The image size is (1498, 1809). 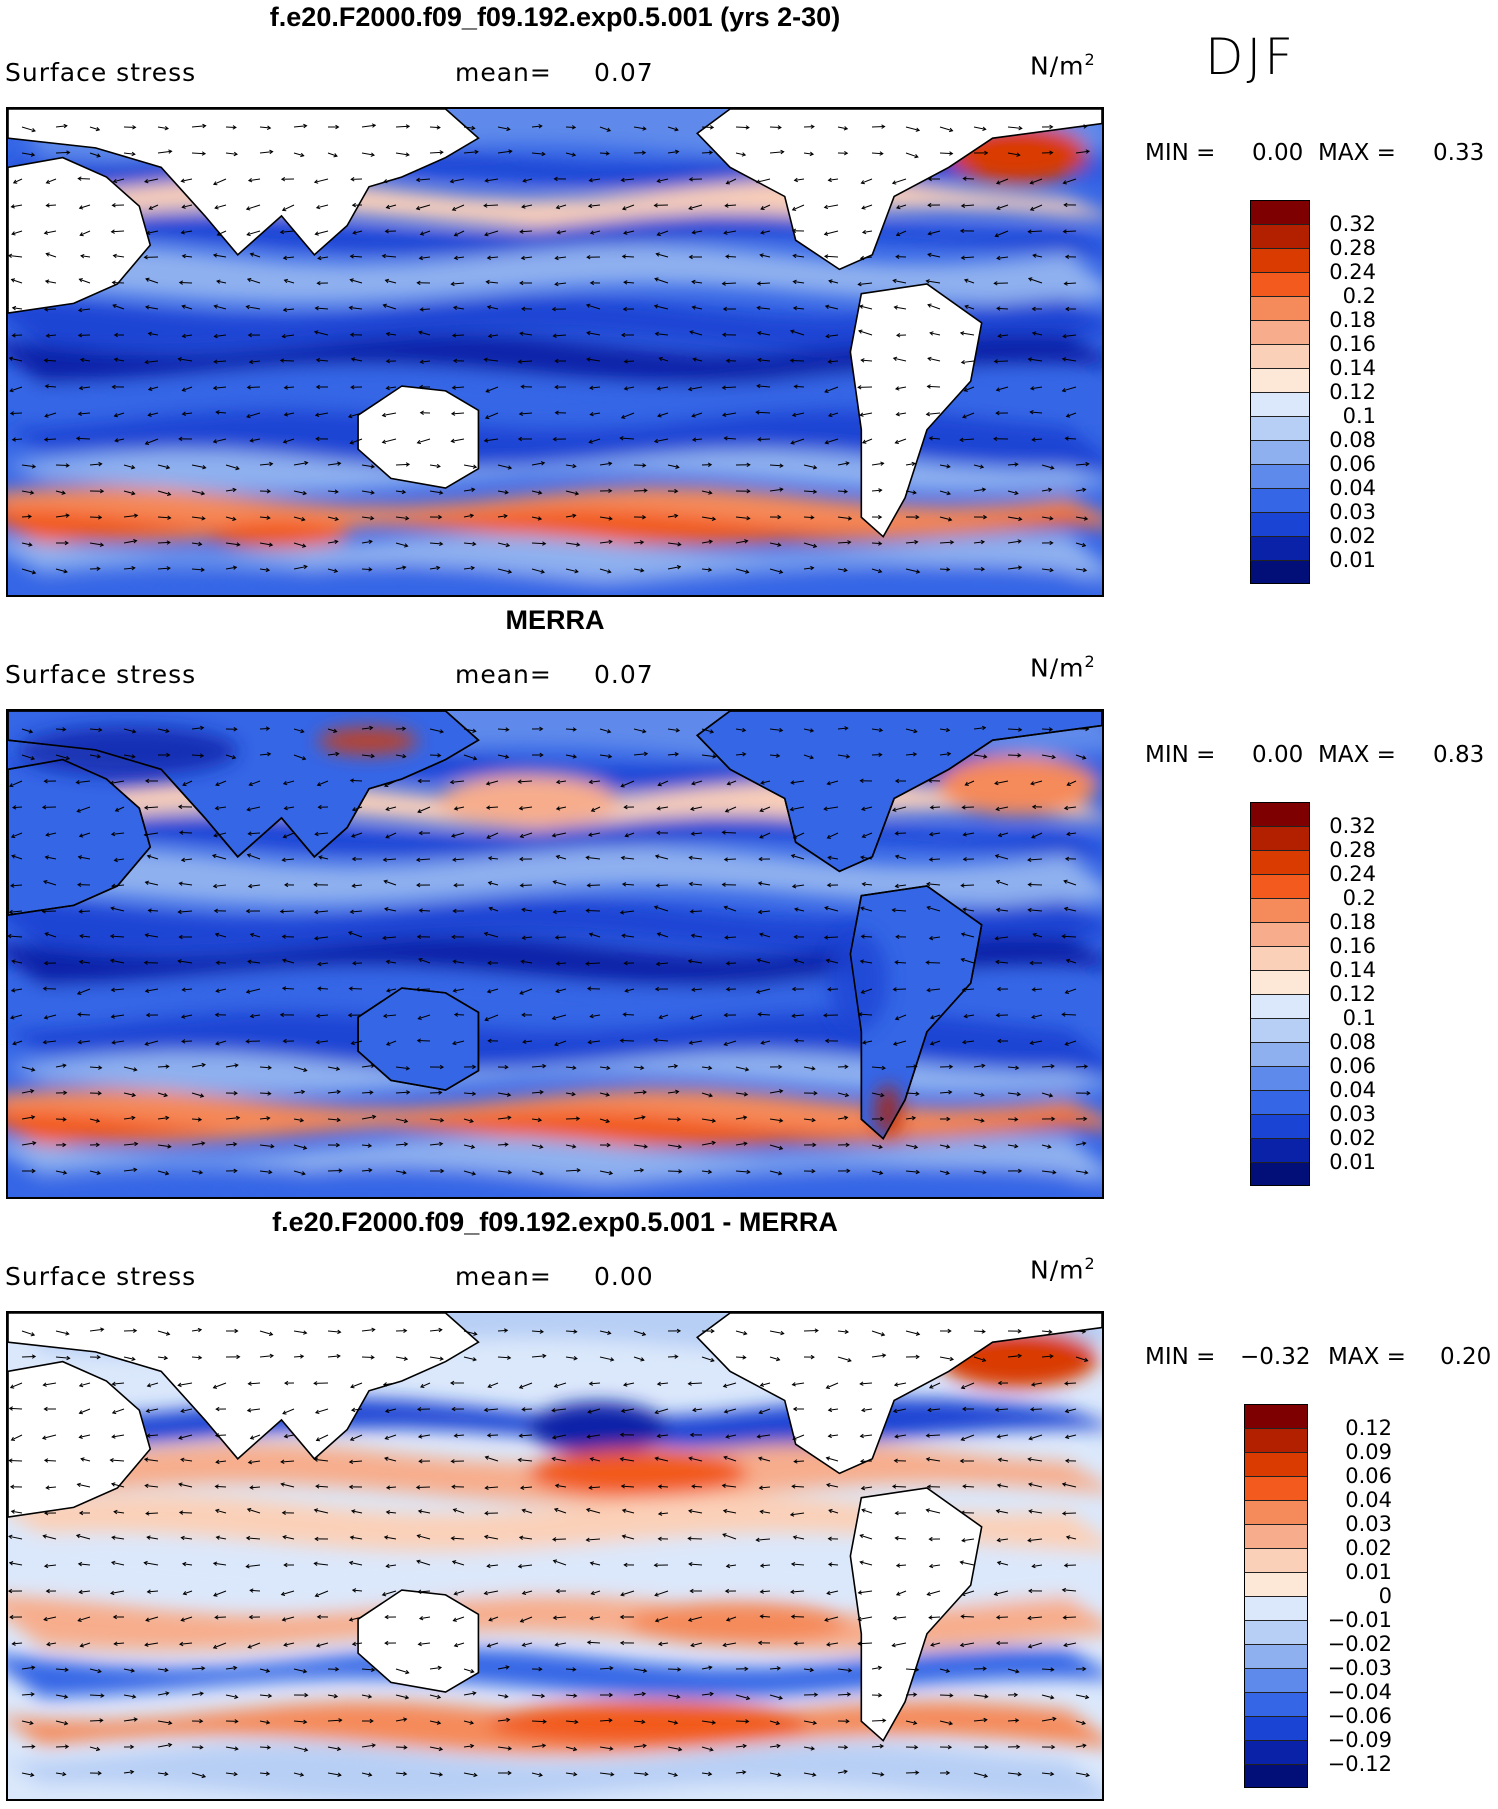 What do you see at coordinates (555, 620) in the screenshot?
I see `panel-2-title: MERRA` at bounding box center [555, 620].